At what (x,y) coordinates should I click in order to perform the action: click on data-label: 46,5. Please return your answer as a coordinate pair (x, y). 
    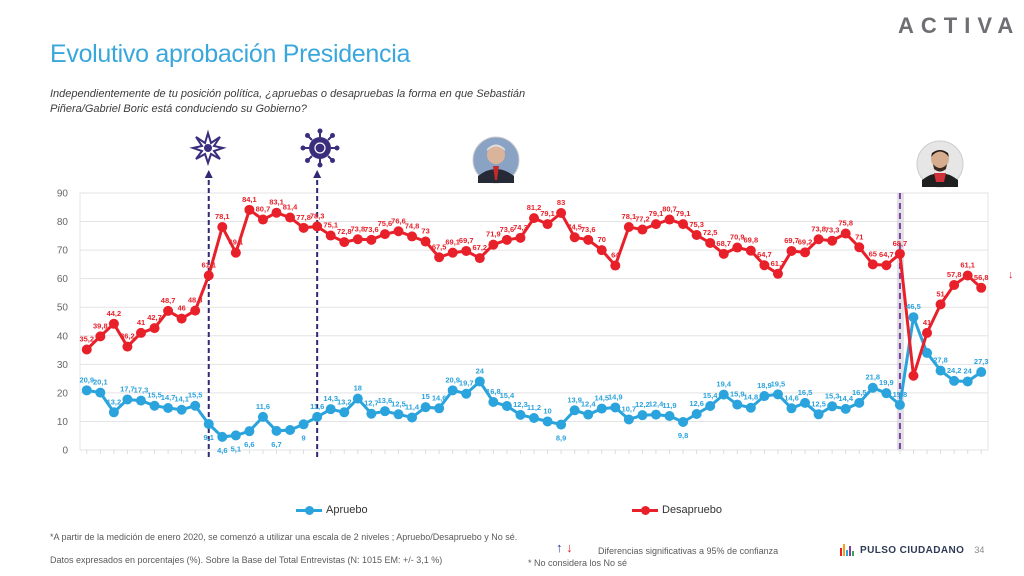
    Looking at the image, I should click on (913, 306).